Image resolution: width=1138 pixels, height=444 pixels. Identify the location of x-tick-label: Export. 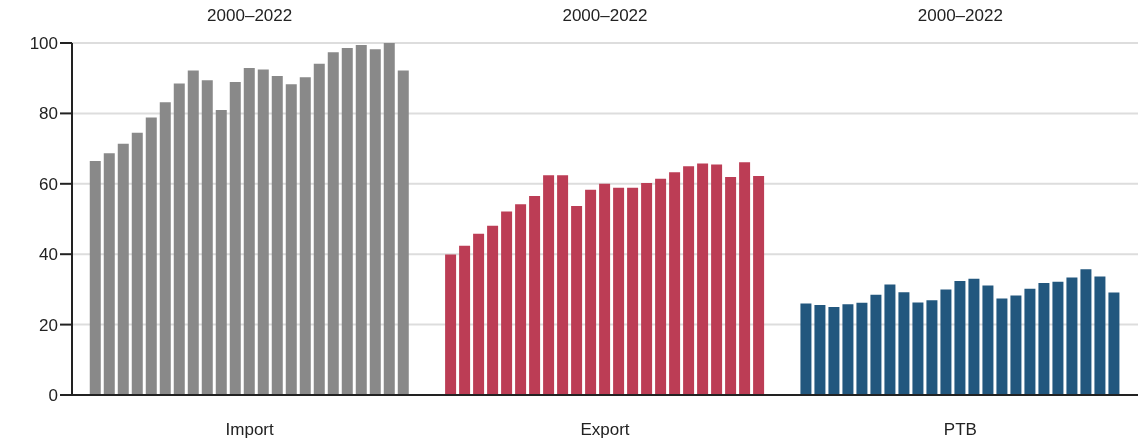
(605, 430).